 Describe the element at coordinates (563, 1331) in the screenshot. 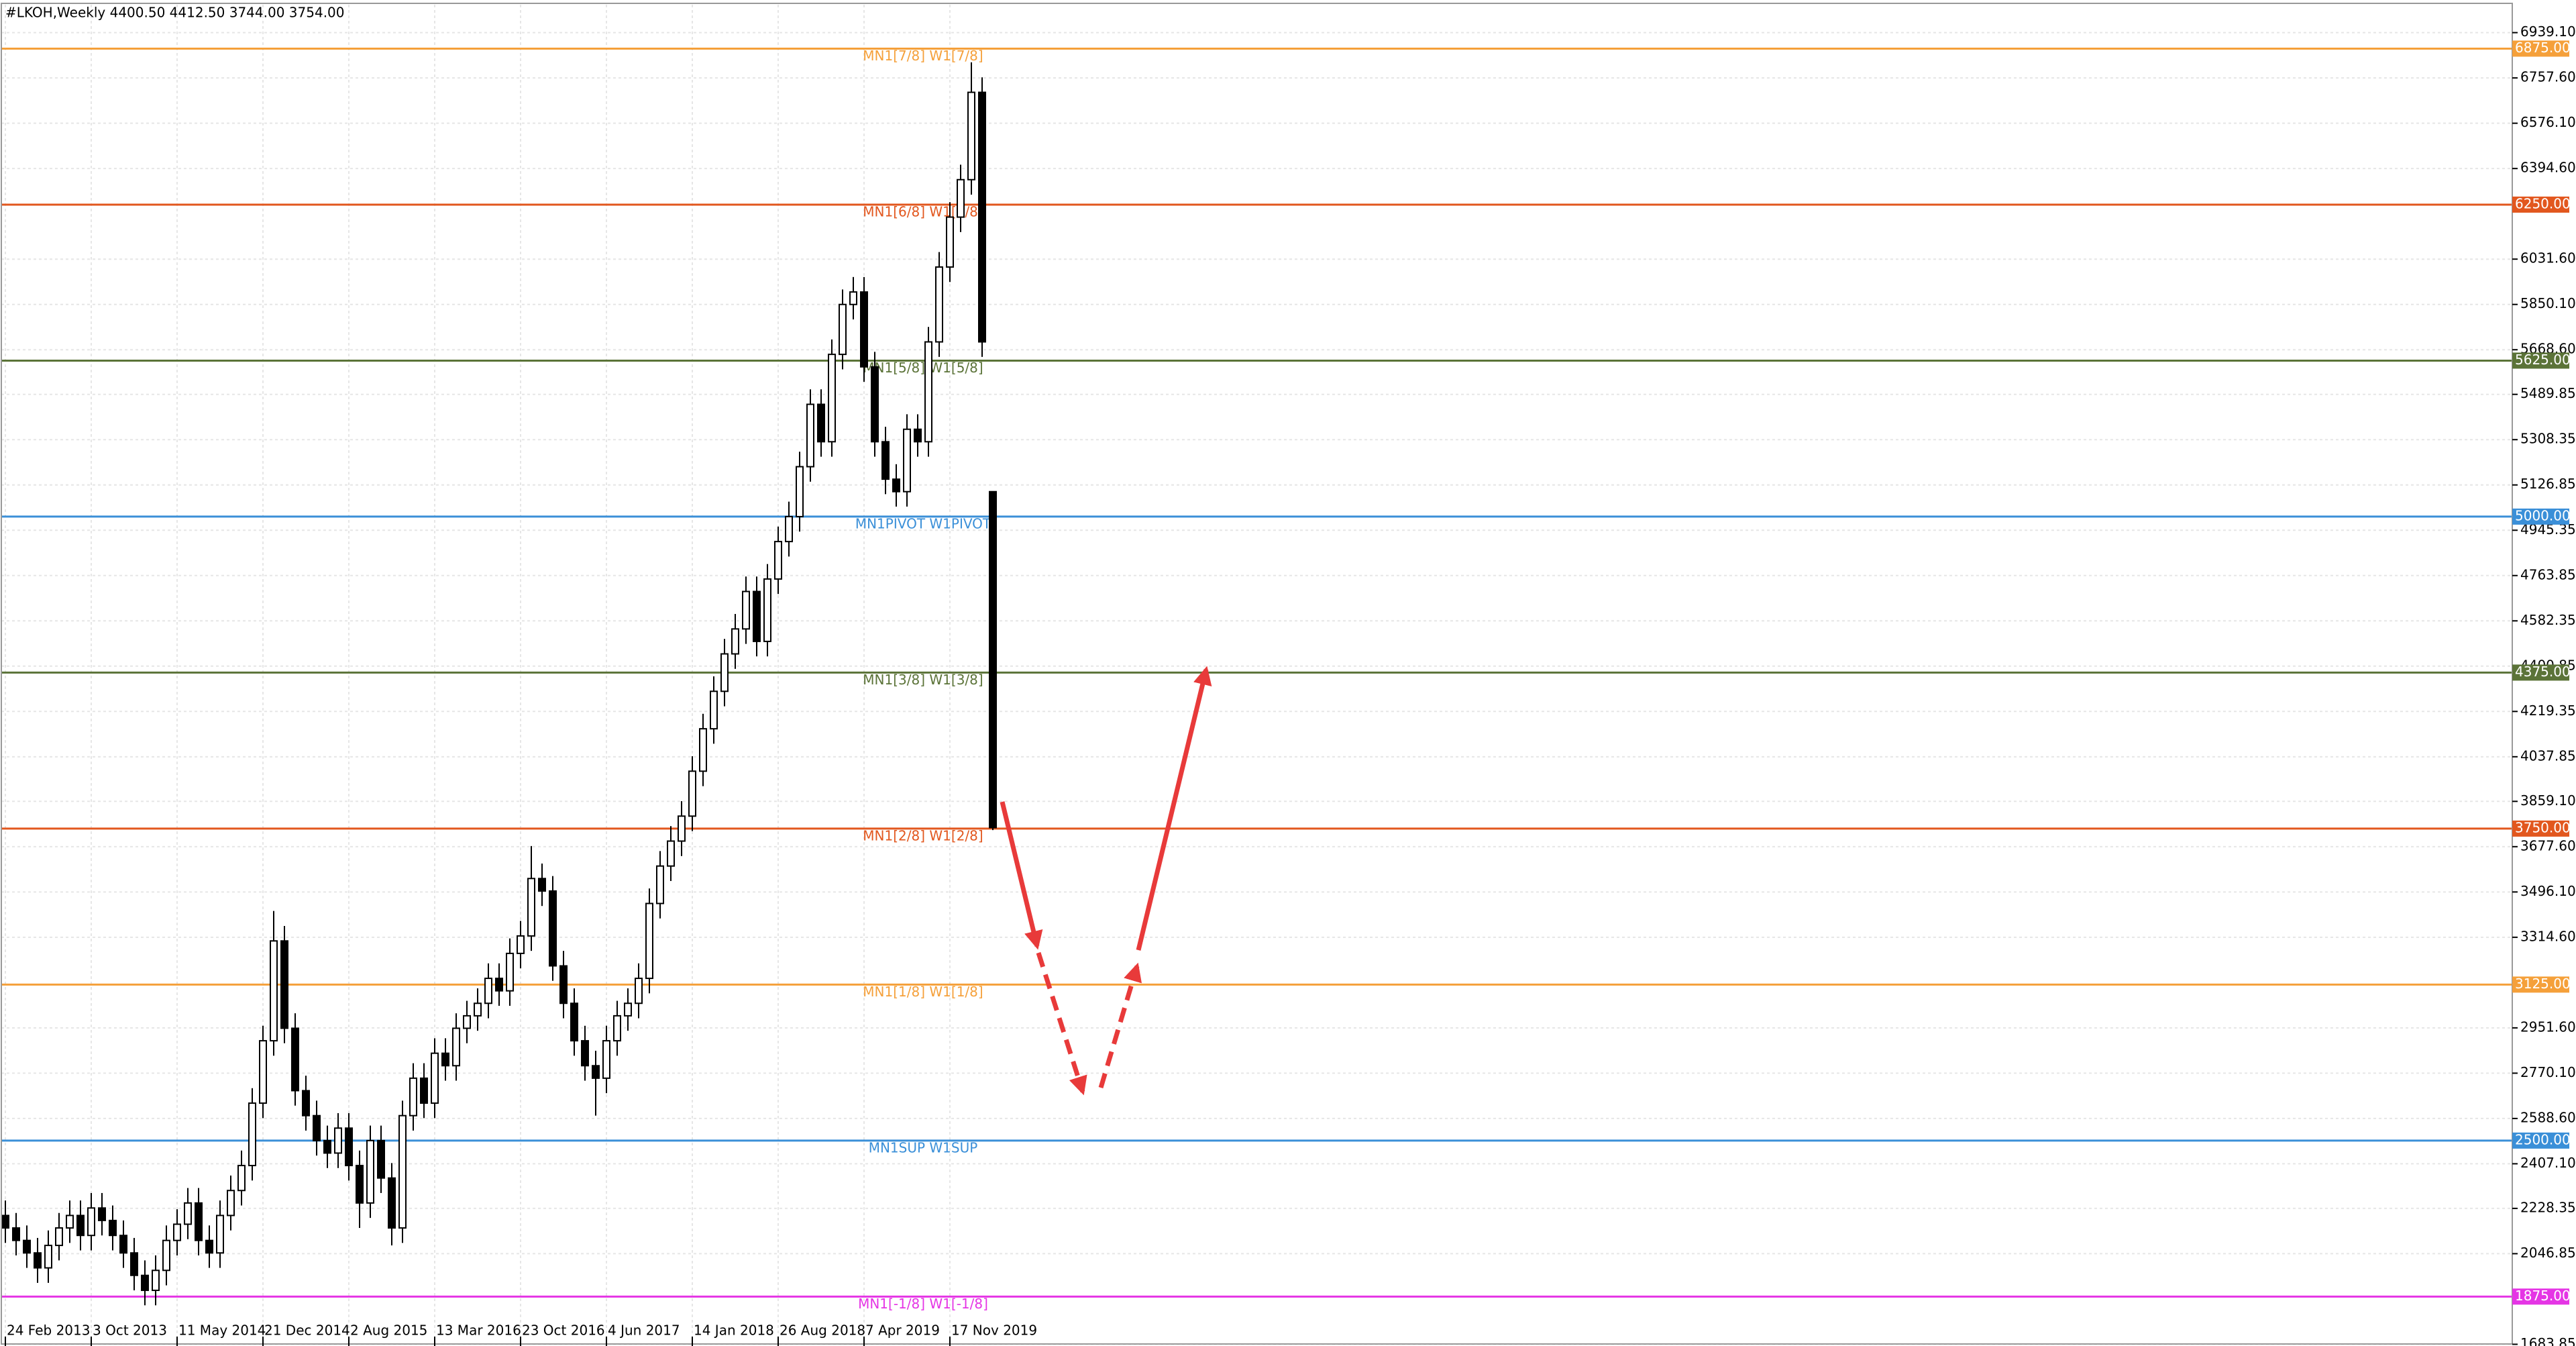

I see `x-tick-label: 23 Oct 2016` at that location.